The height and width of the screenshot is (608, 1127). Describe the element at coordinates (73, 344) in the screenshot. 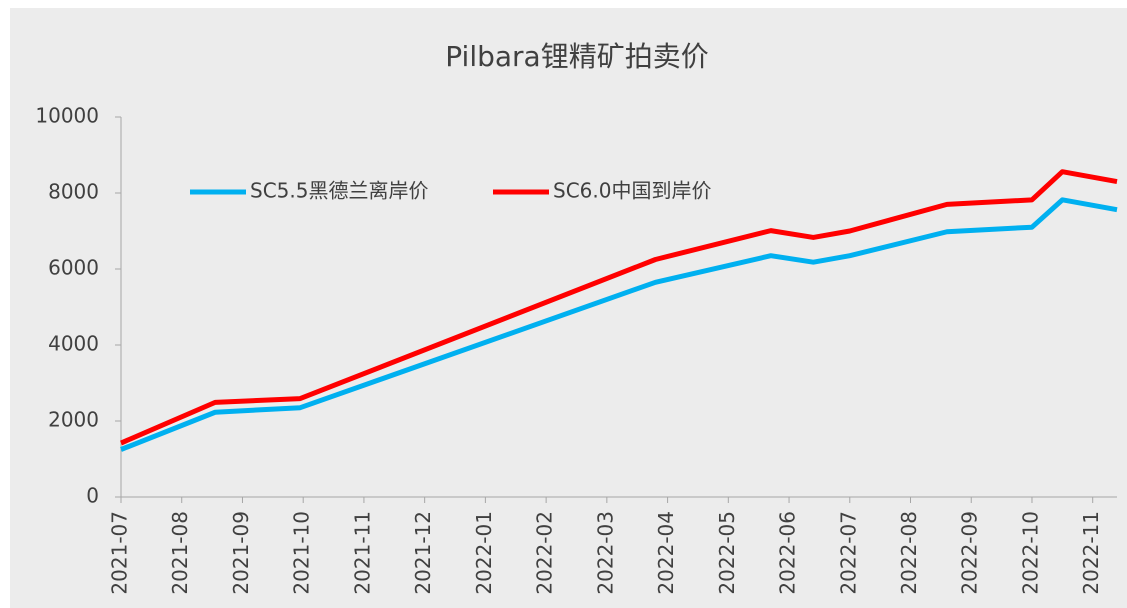

I see `y-tick-label: 4000` at that location.